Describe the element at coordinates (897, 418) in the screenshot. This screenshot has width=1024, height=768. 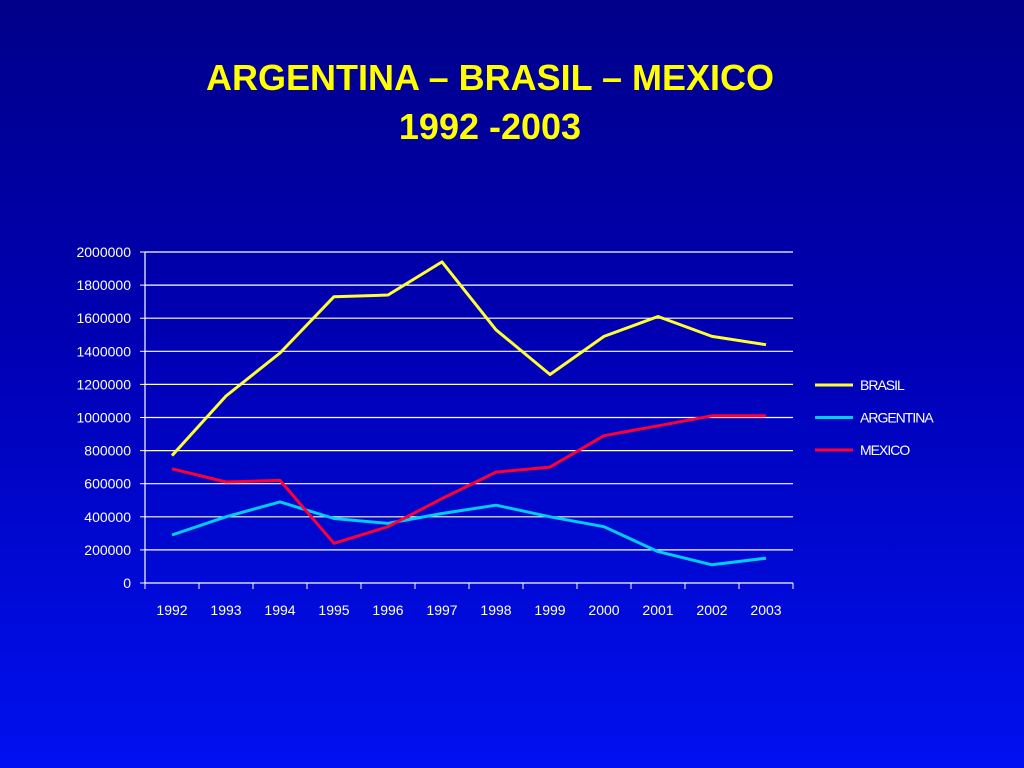
I see `legend-label: ARGENTINA` at that location.